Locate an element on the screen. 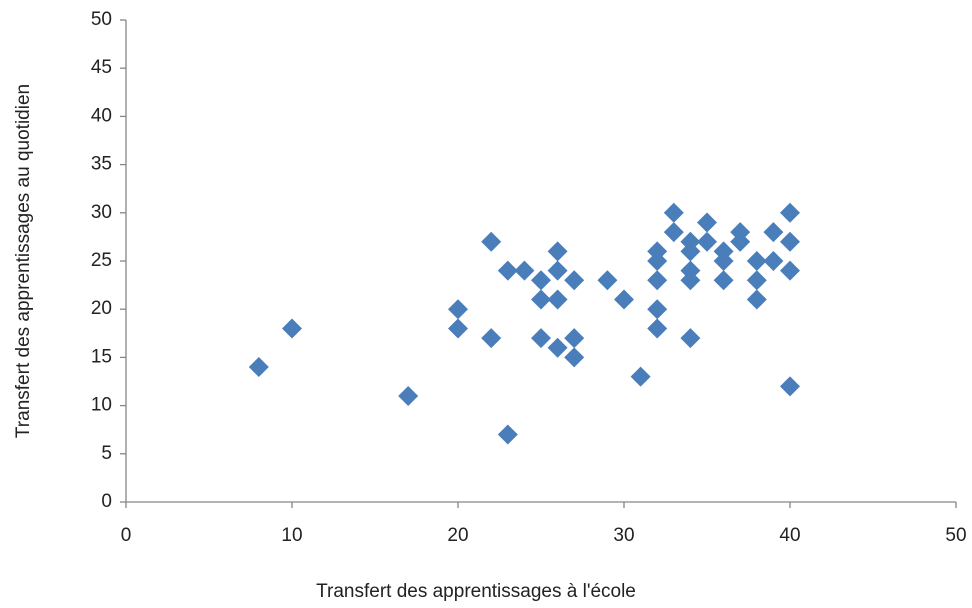 The image size is (972, 608). x-tick-label: 30 is located at coordinates (623, 535).